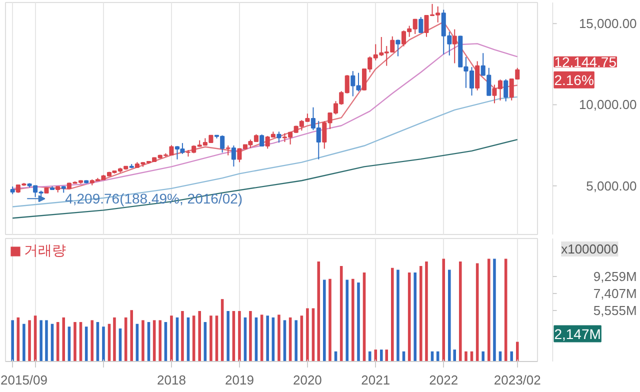 This screenshot has width=640, height=392. I want to click on text: x1000000, so click(589, 249).